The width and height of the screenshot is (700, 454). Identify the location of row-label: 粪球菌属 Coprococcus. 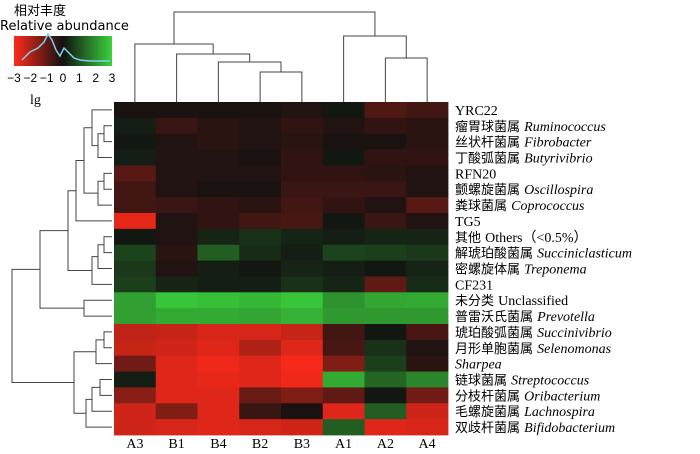
(520, 206).